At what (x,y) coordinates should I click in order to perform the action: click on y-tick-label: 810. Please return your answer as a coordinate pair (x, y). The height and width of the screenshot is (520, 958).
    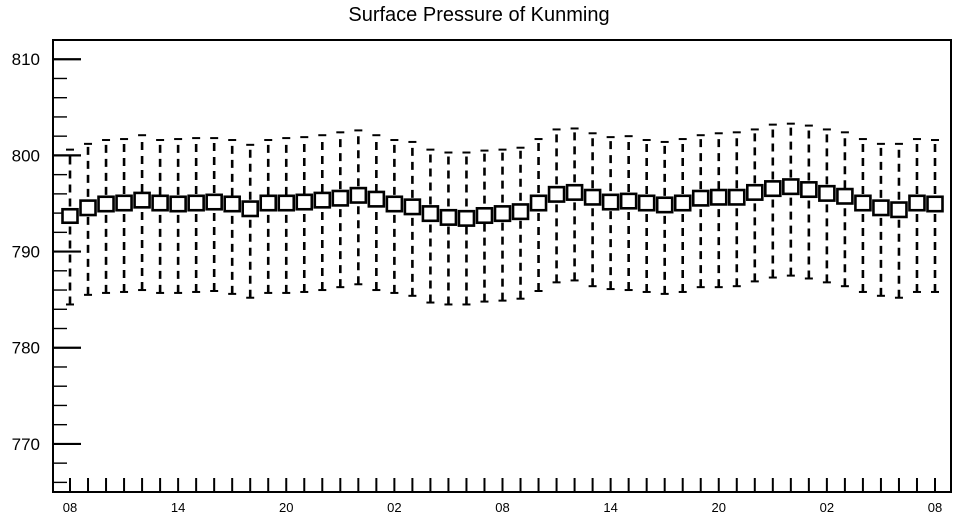
    Looking at the image, I should click on (26, 59).